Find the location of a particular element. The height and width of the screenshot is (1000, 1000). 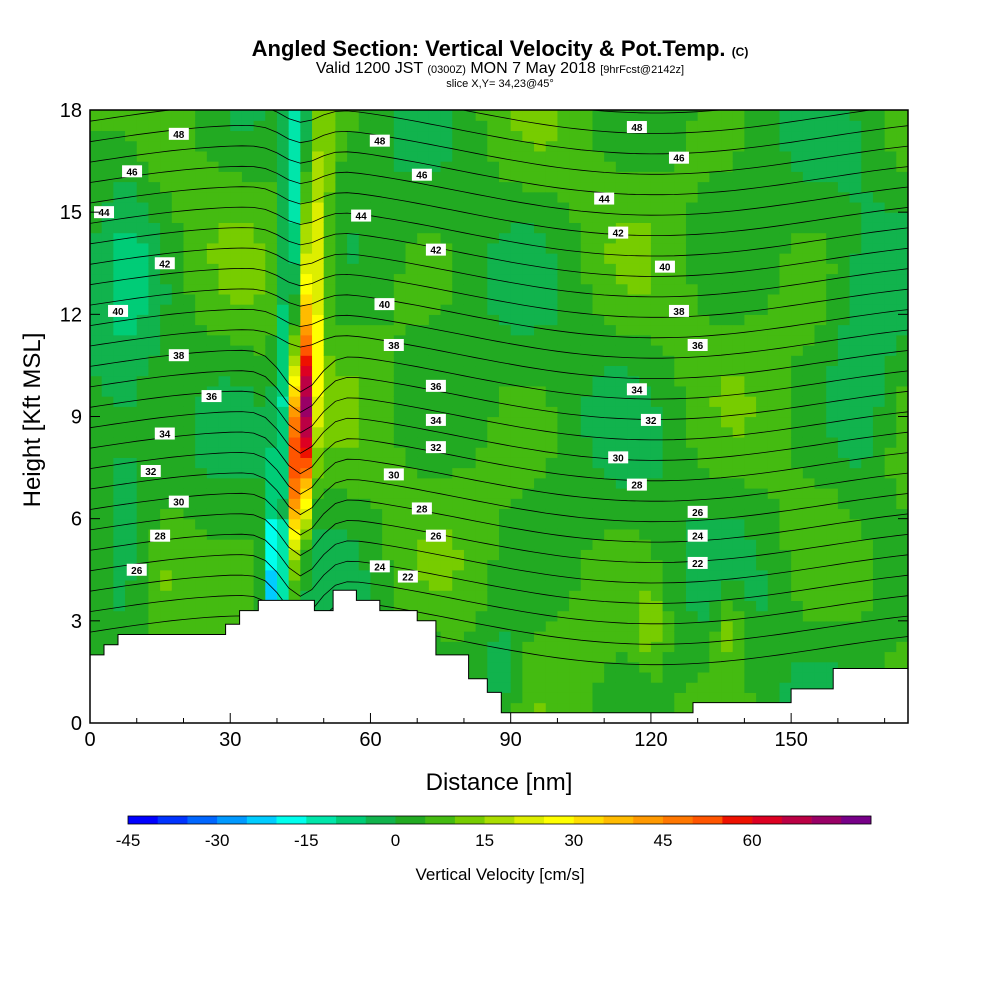

contour-label-text: 34 is located at coordinates (165, 435).